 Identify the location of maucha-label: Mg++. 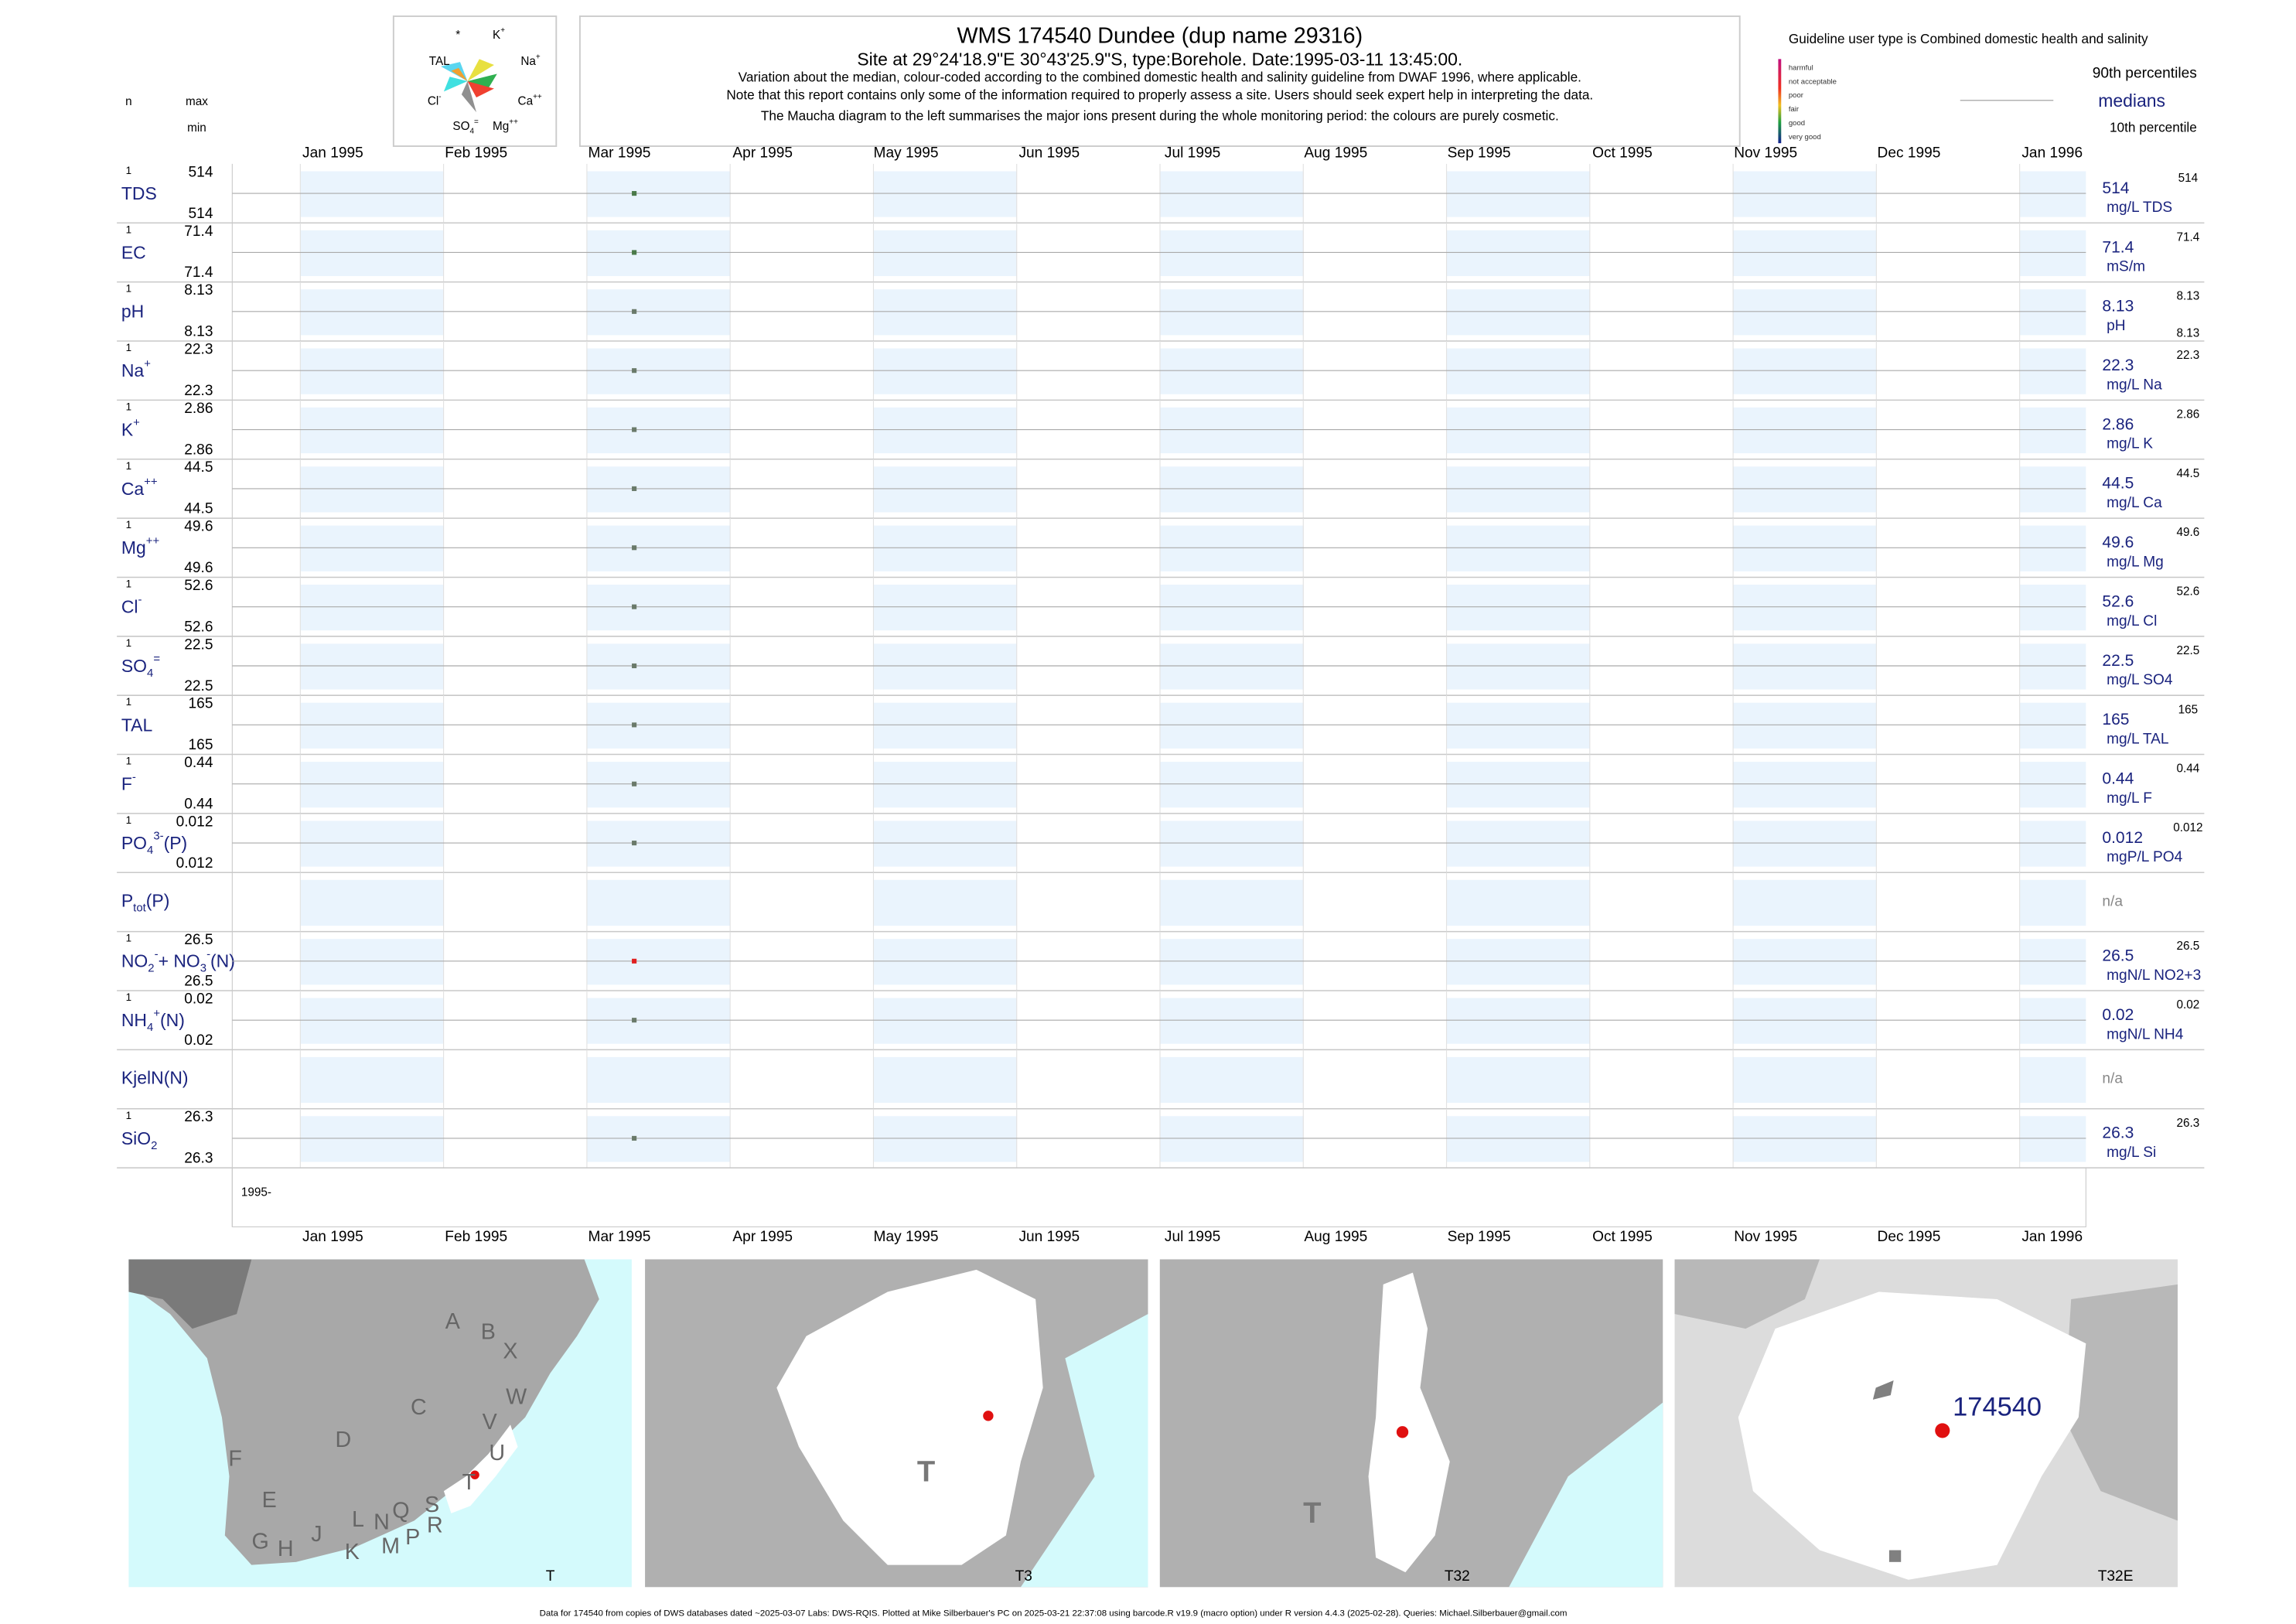
(505, 125).